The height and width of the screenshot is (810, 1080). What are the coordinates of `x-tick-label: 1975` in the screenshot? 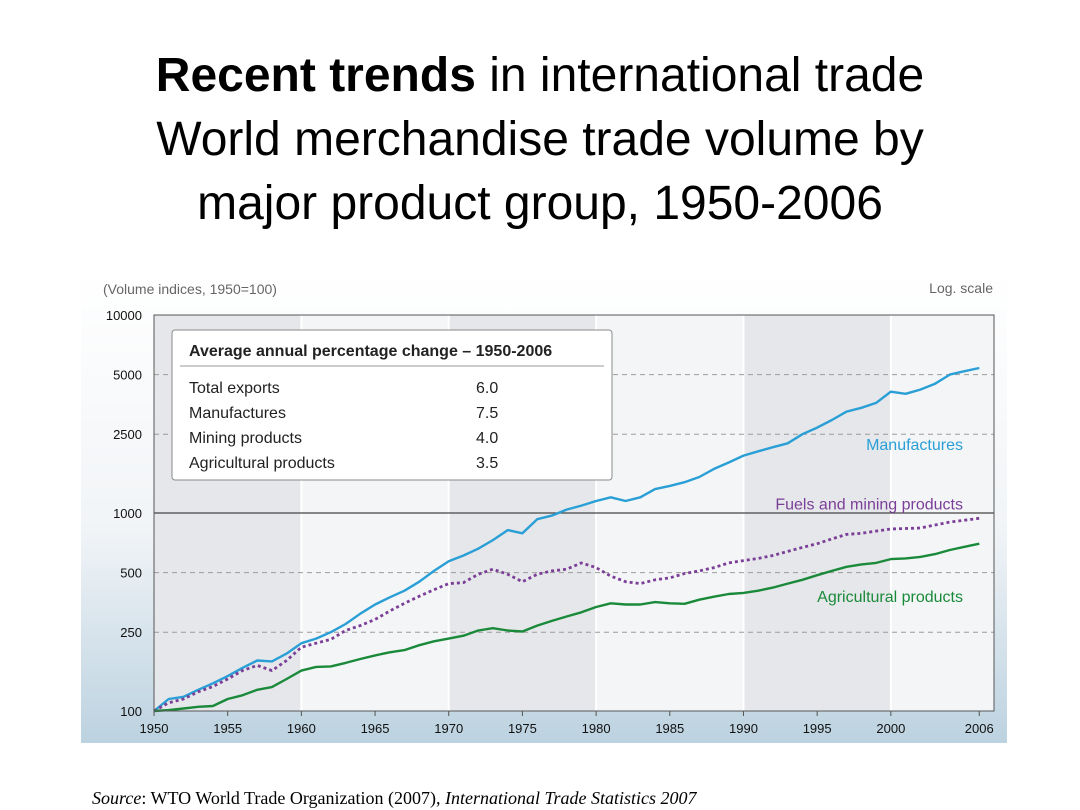 It's located at (522, 728).